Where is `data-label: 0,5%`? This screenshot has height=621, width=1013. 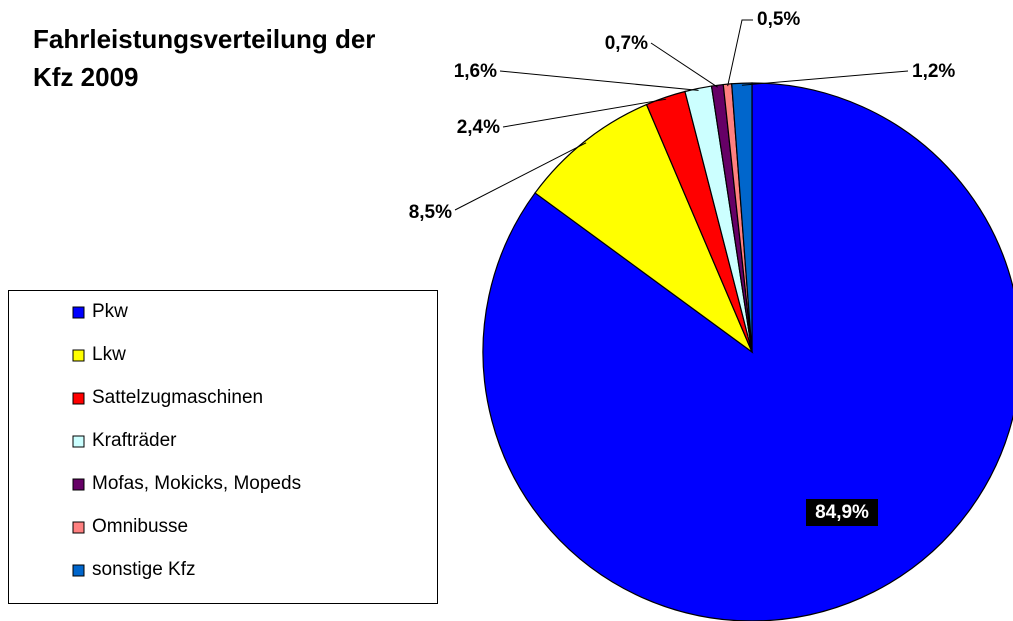 data-label: 0,5% is located at coordinates (778, 19).